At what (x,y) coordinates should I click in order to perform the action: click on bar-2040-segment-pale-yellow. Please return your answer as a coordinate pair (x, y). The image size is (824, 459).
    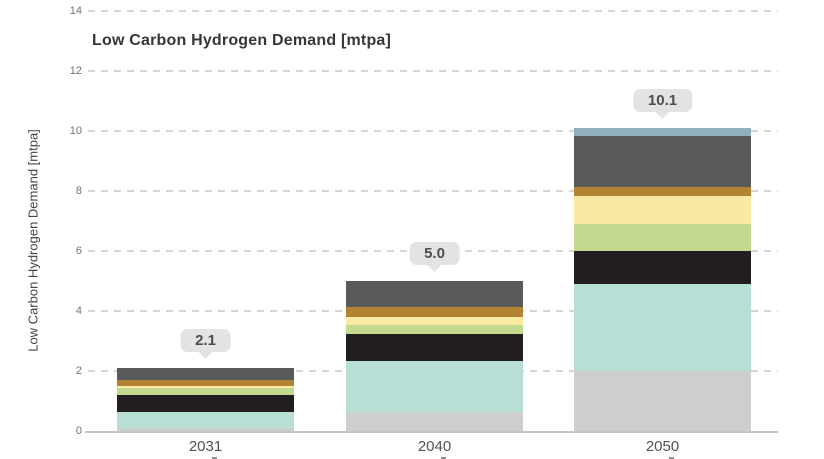
    Looking at the image, I should click on (434, 321).